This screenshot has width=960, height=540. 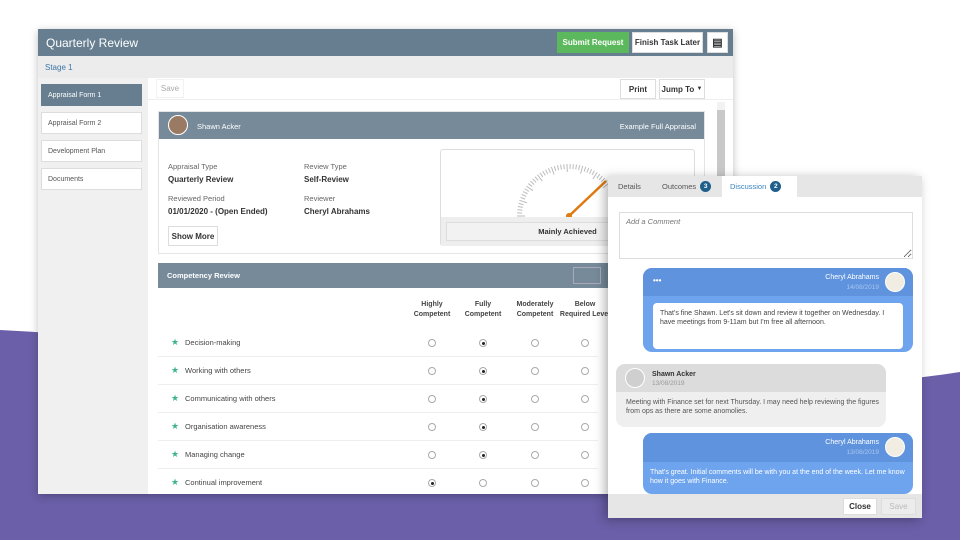 I want to click on competency-row: ★ Working with others, so click(x=378, y=371).